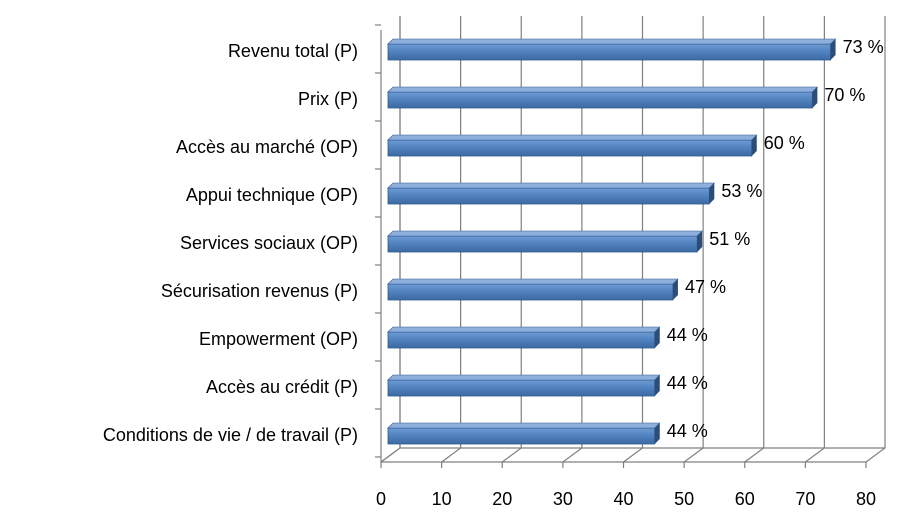 The width and height of the screenshot is (903, 516). What do you see at coordinates (866, 499) in the screenshot?
I see `x-tick-label: 80` at bounding box center [866, 499].